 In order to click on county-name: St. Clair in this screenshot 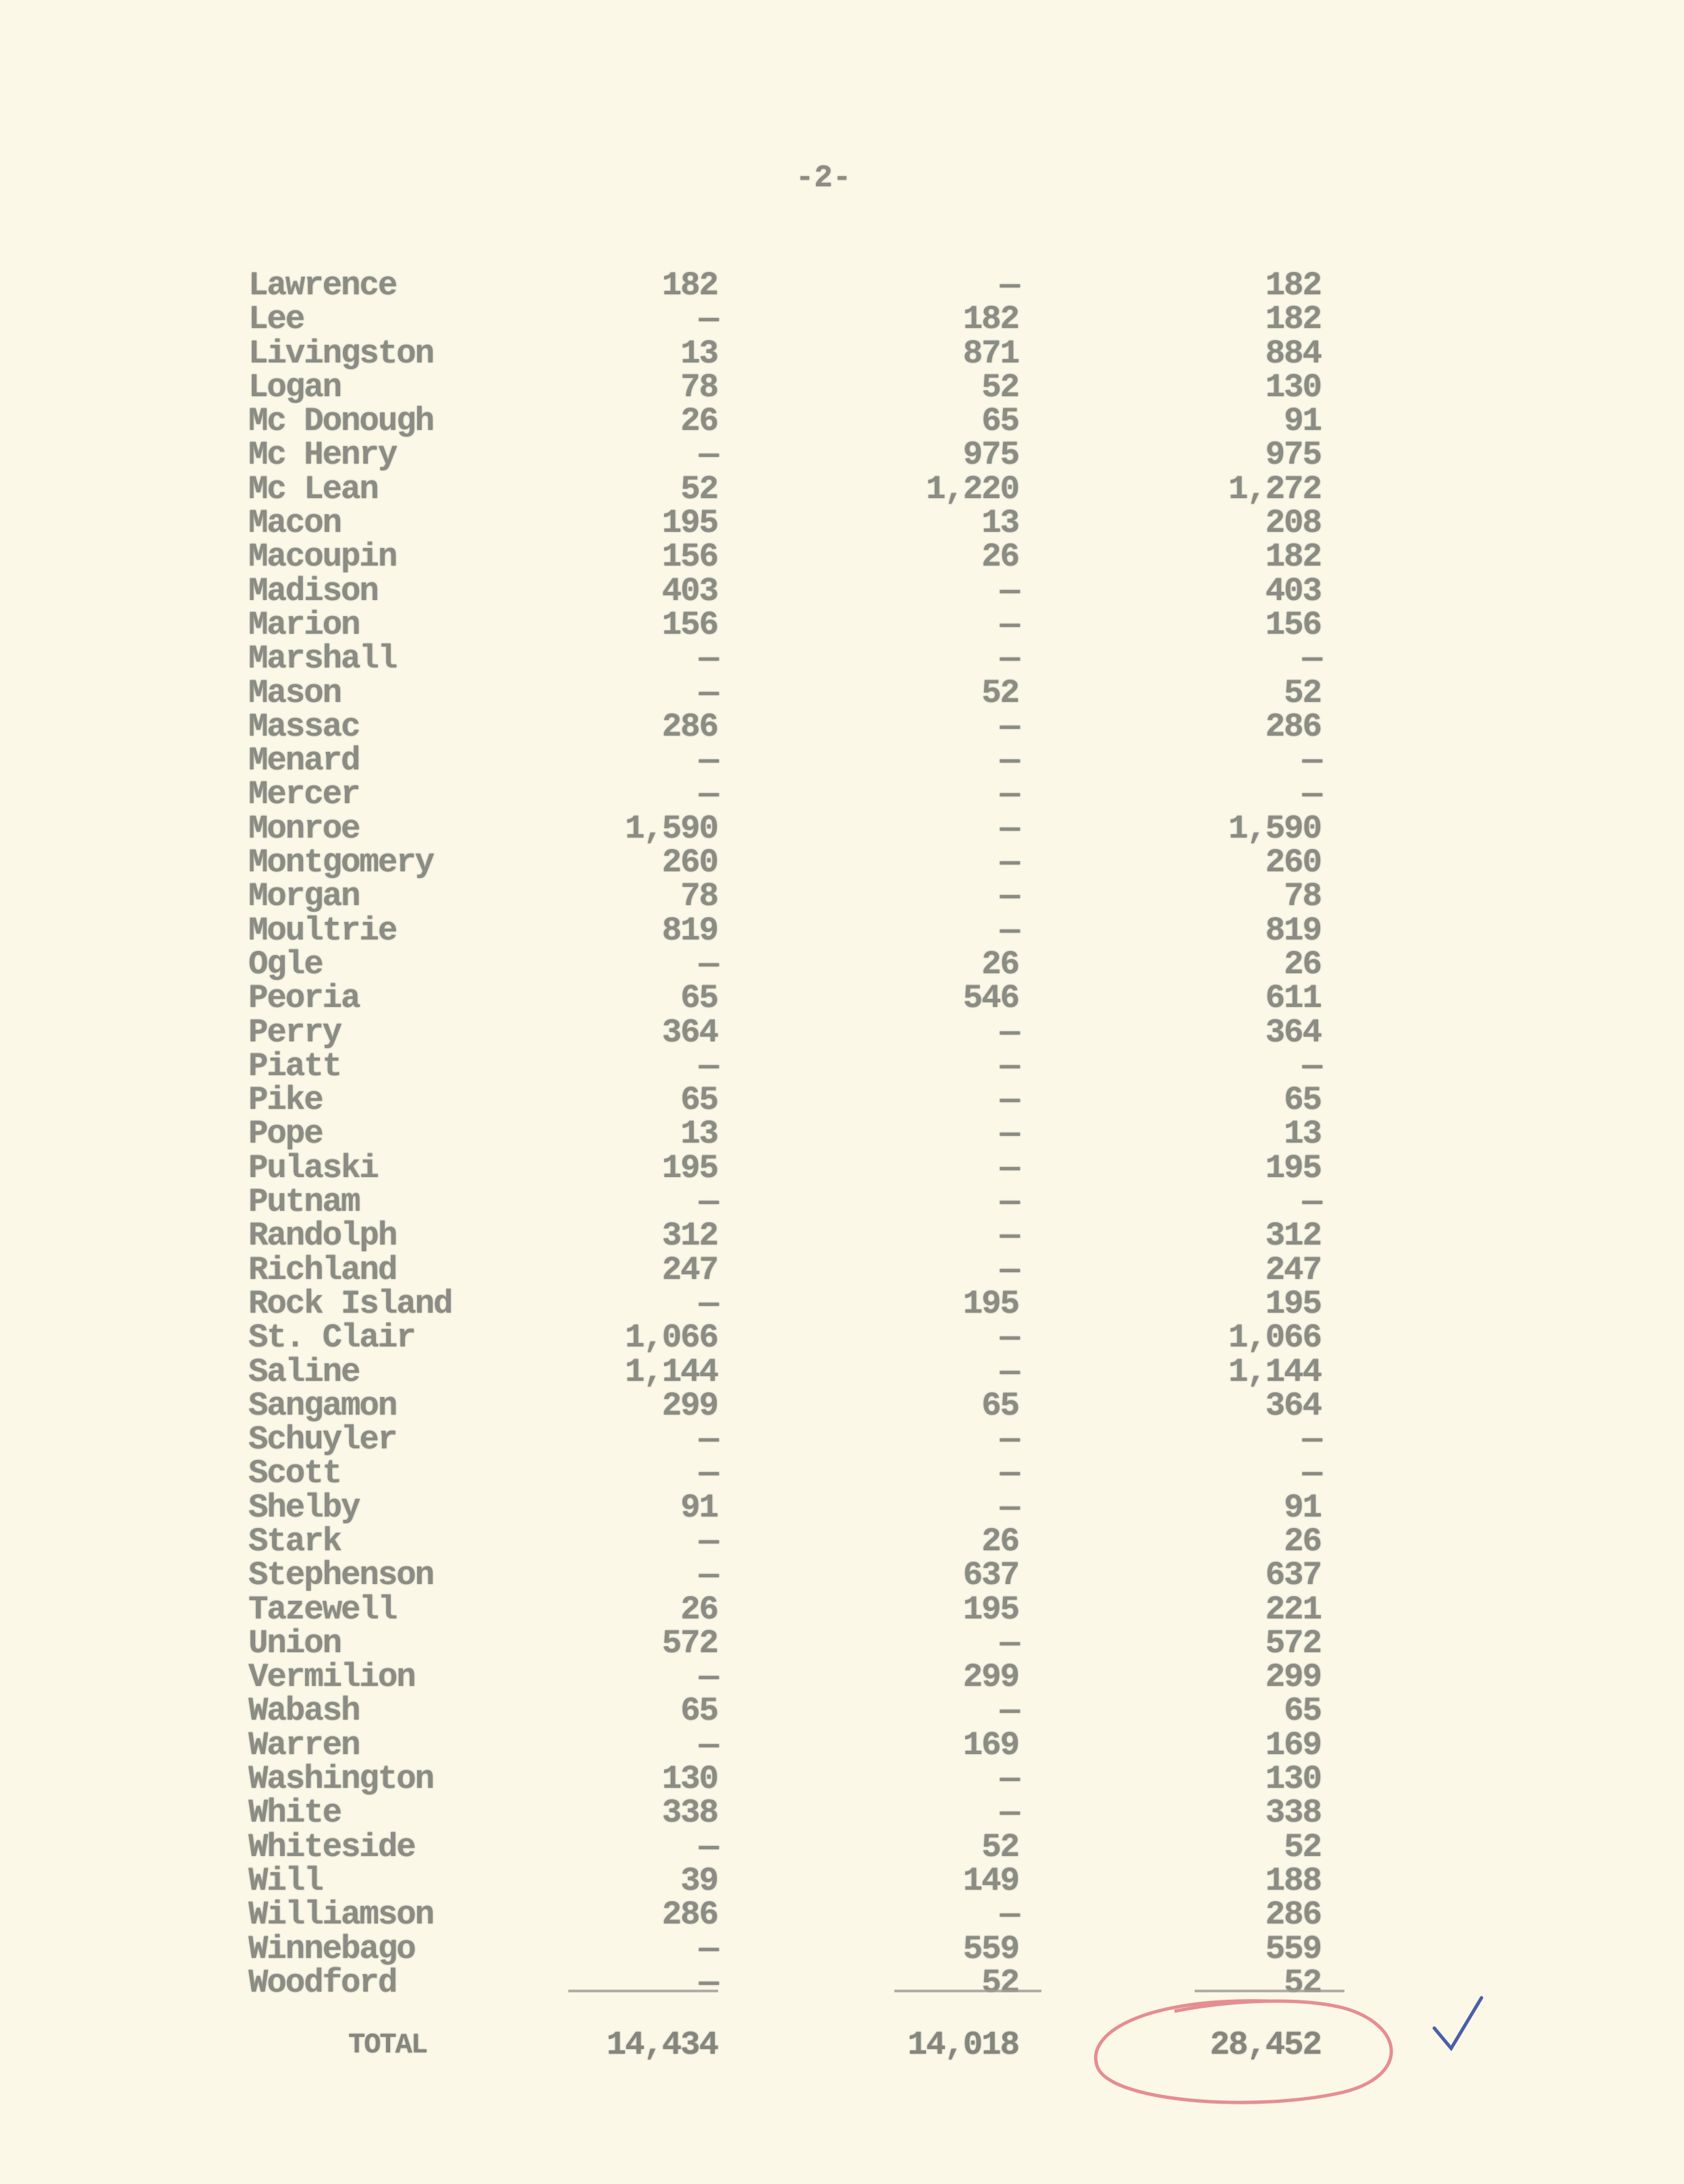, I will do `click(332, 1338)`.